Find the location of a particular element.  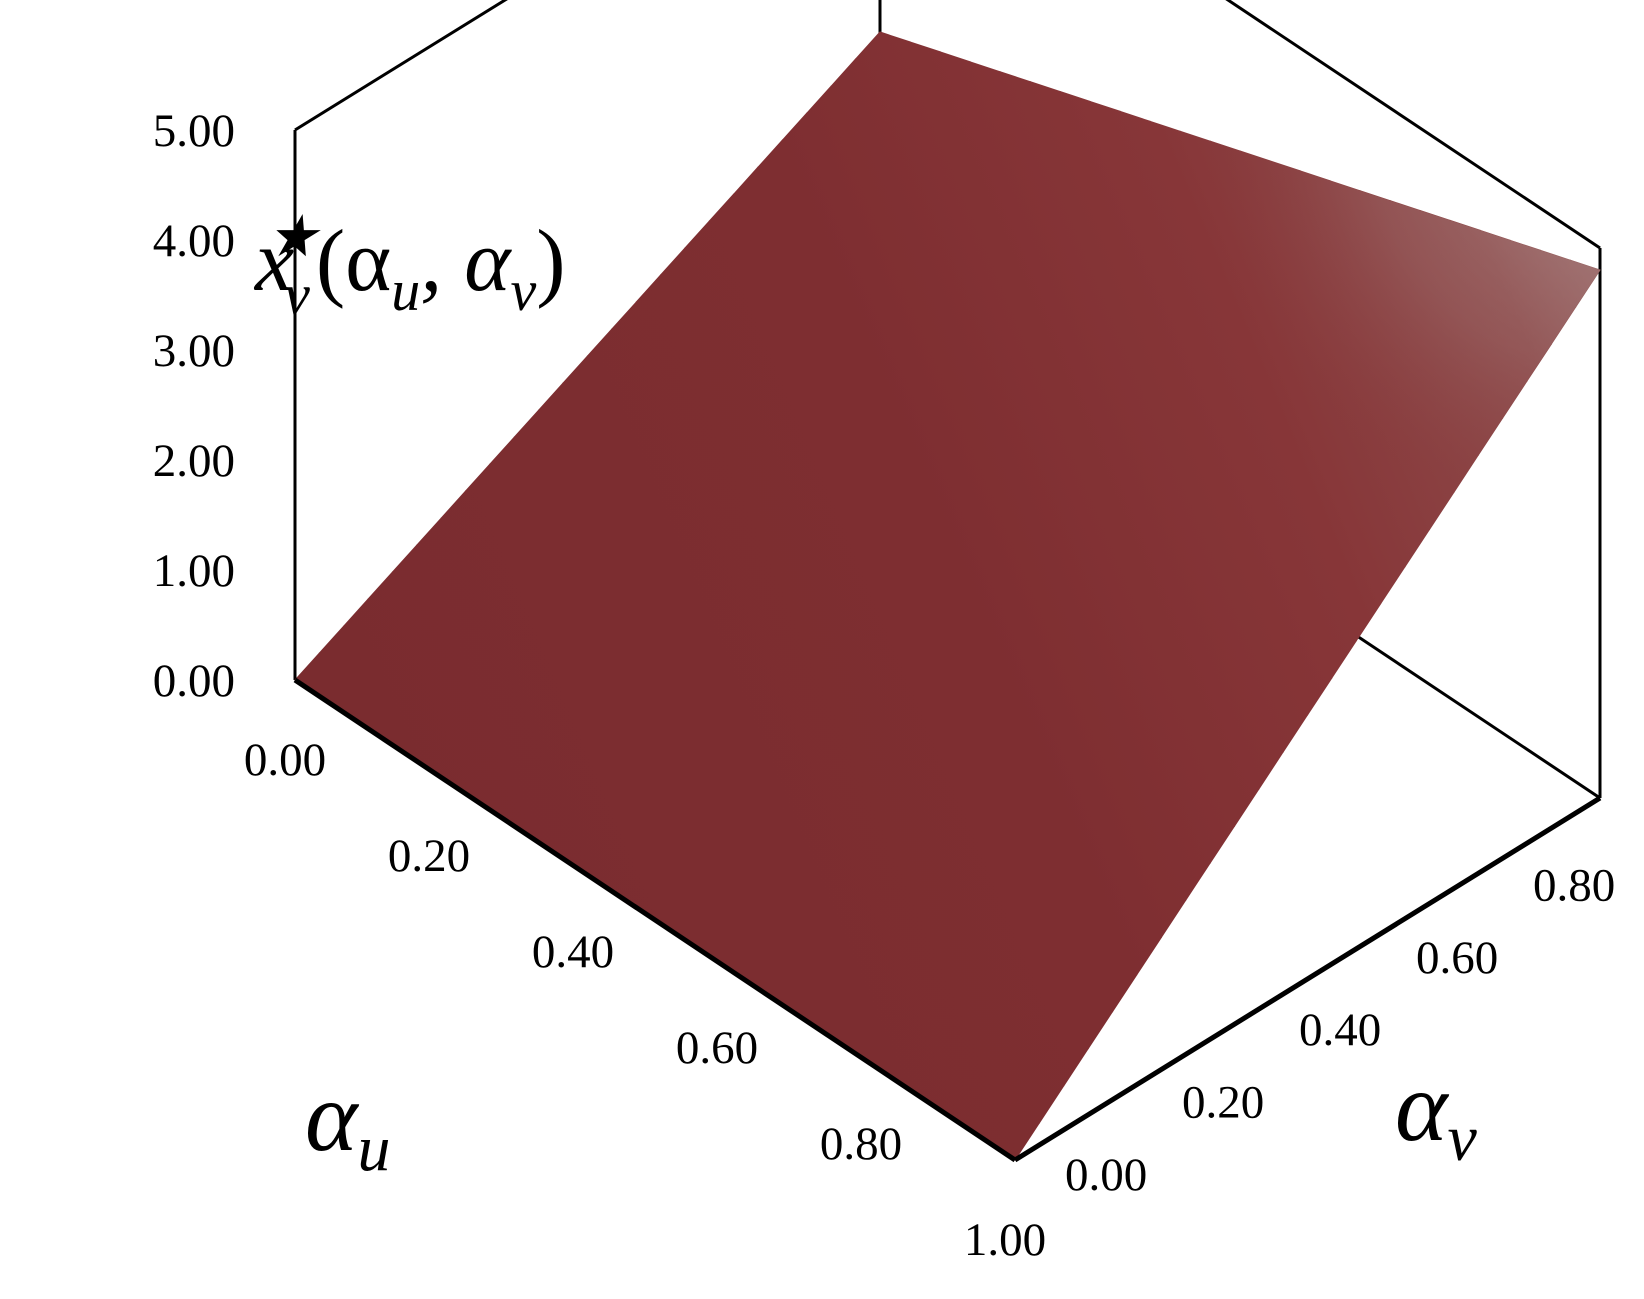

y-axis-line is located at coordinates (1307, 979).